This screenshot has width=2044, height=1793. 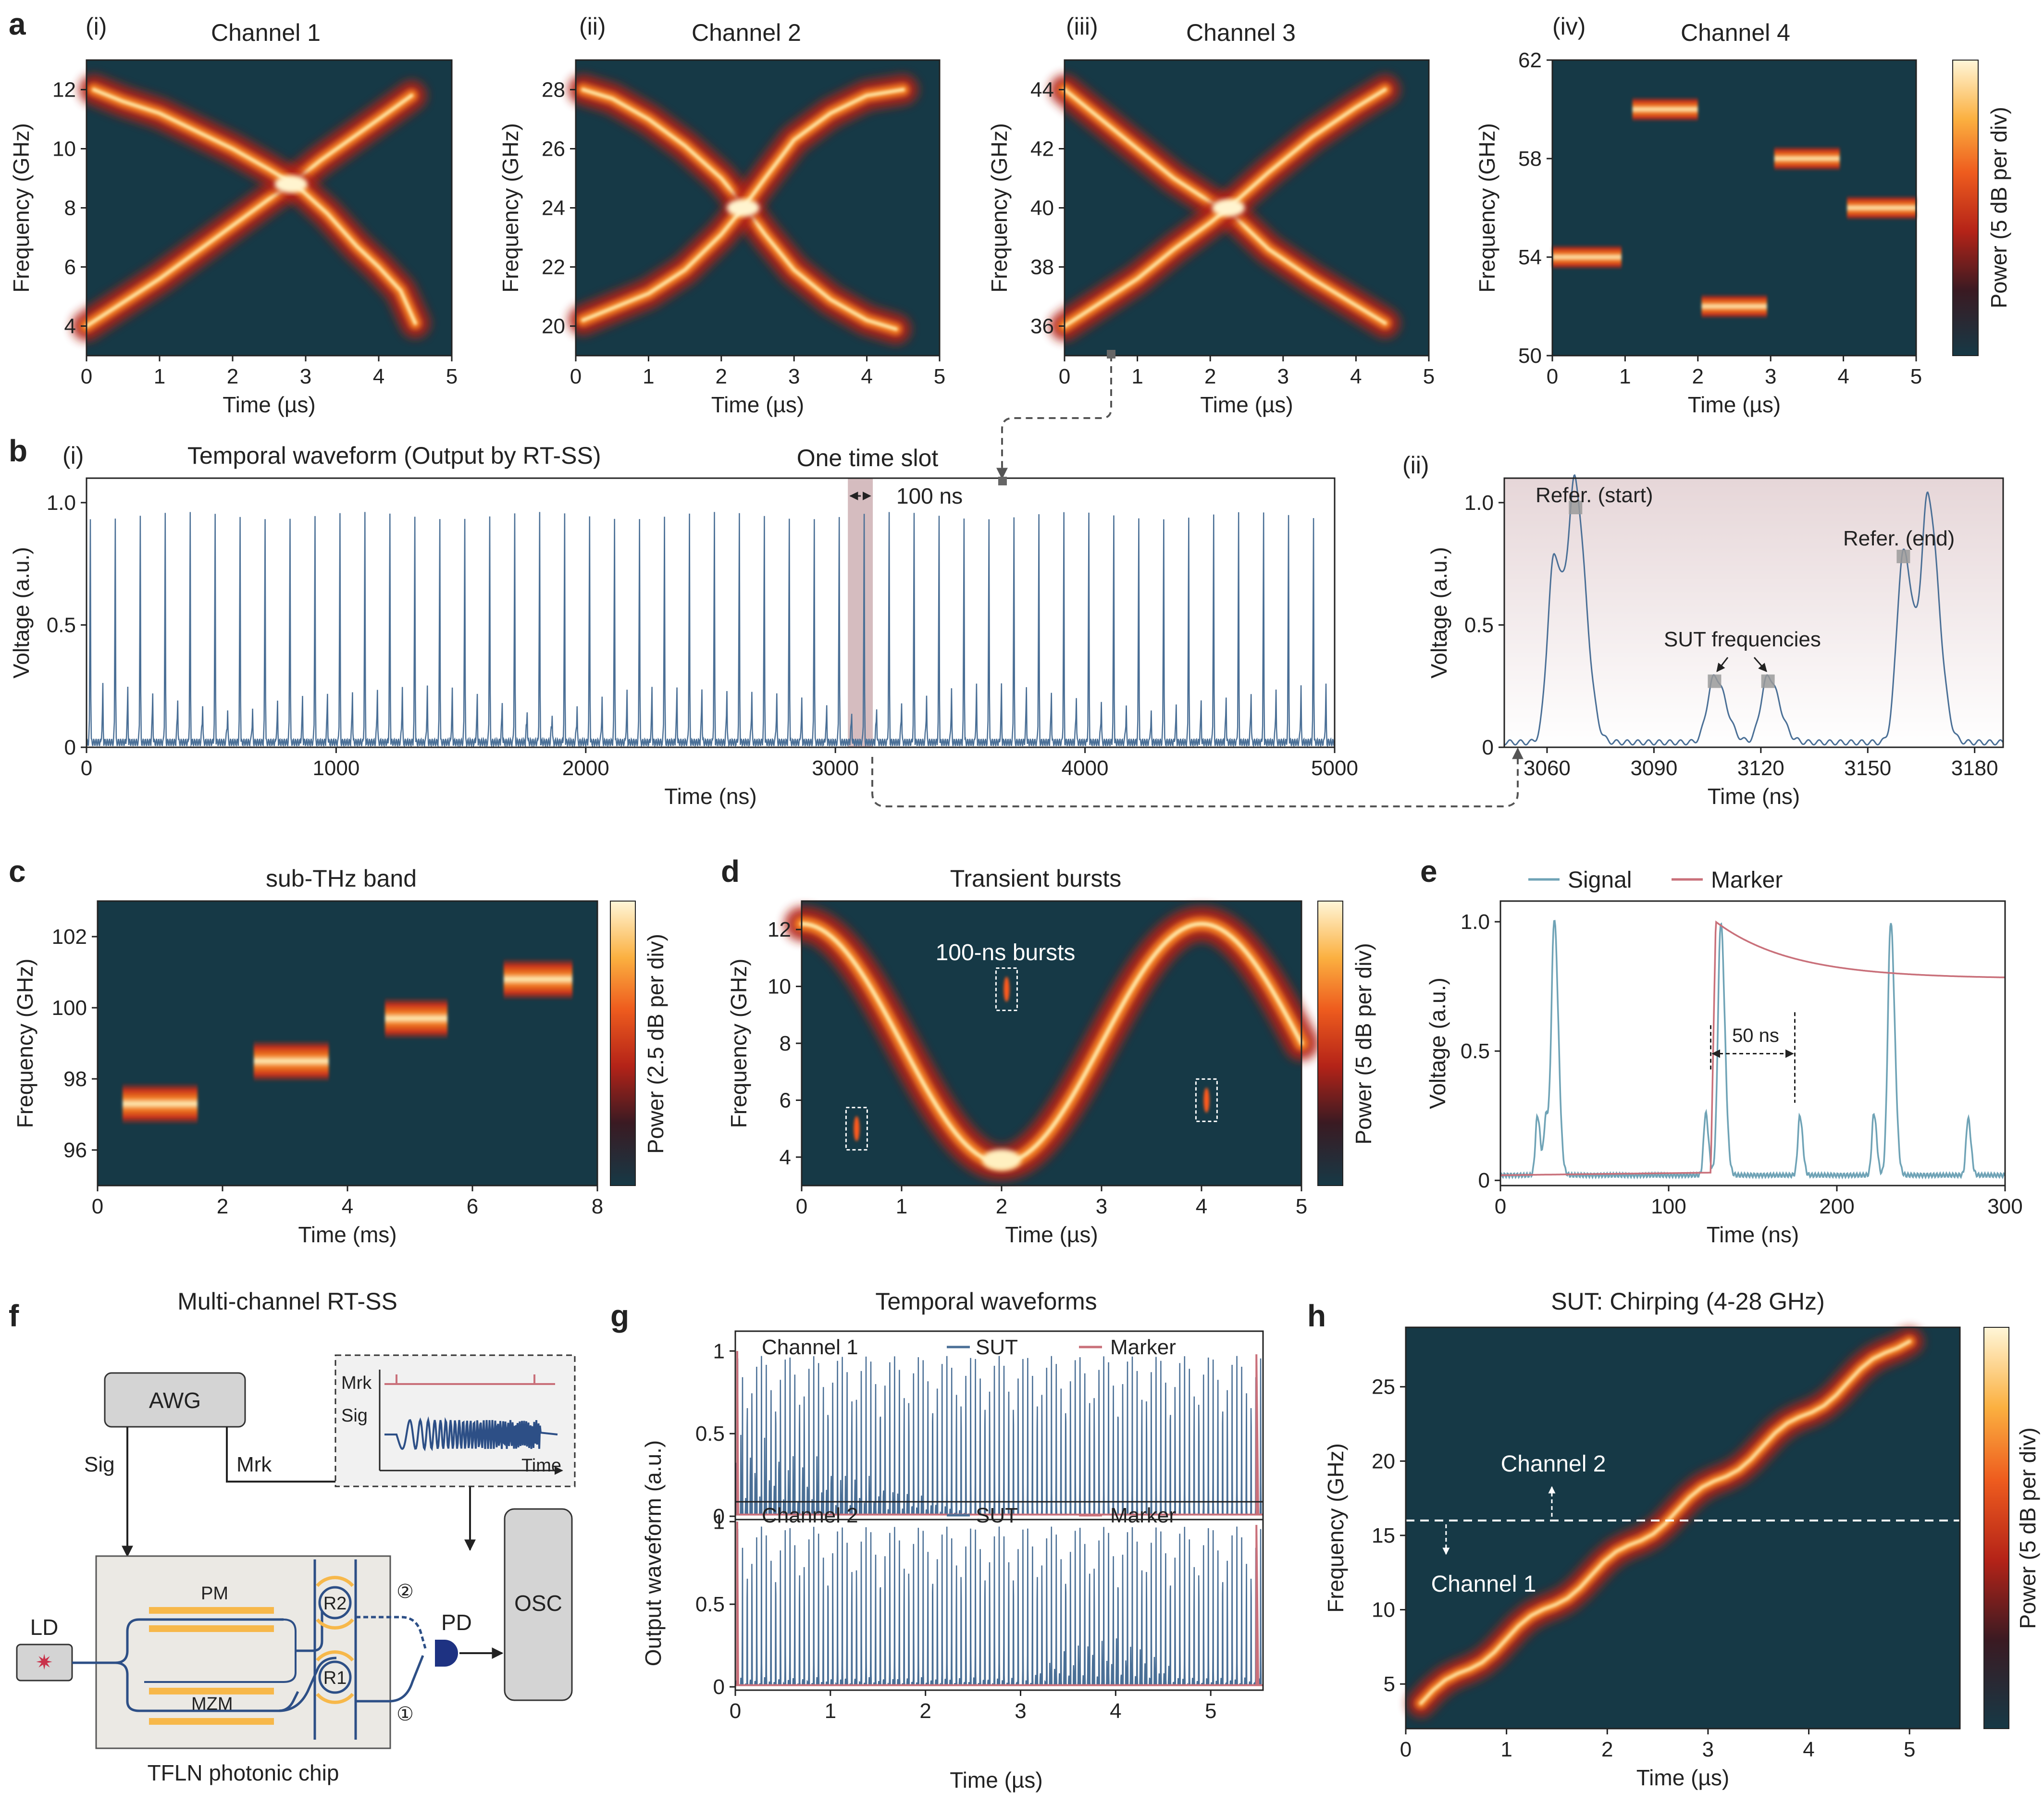 I want to click on connector-b1-to-b2, so click(x=1197, y=777).